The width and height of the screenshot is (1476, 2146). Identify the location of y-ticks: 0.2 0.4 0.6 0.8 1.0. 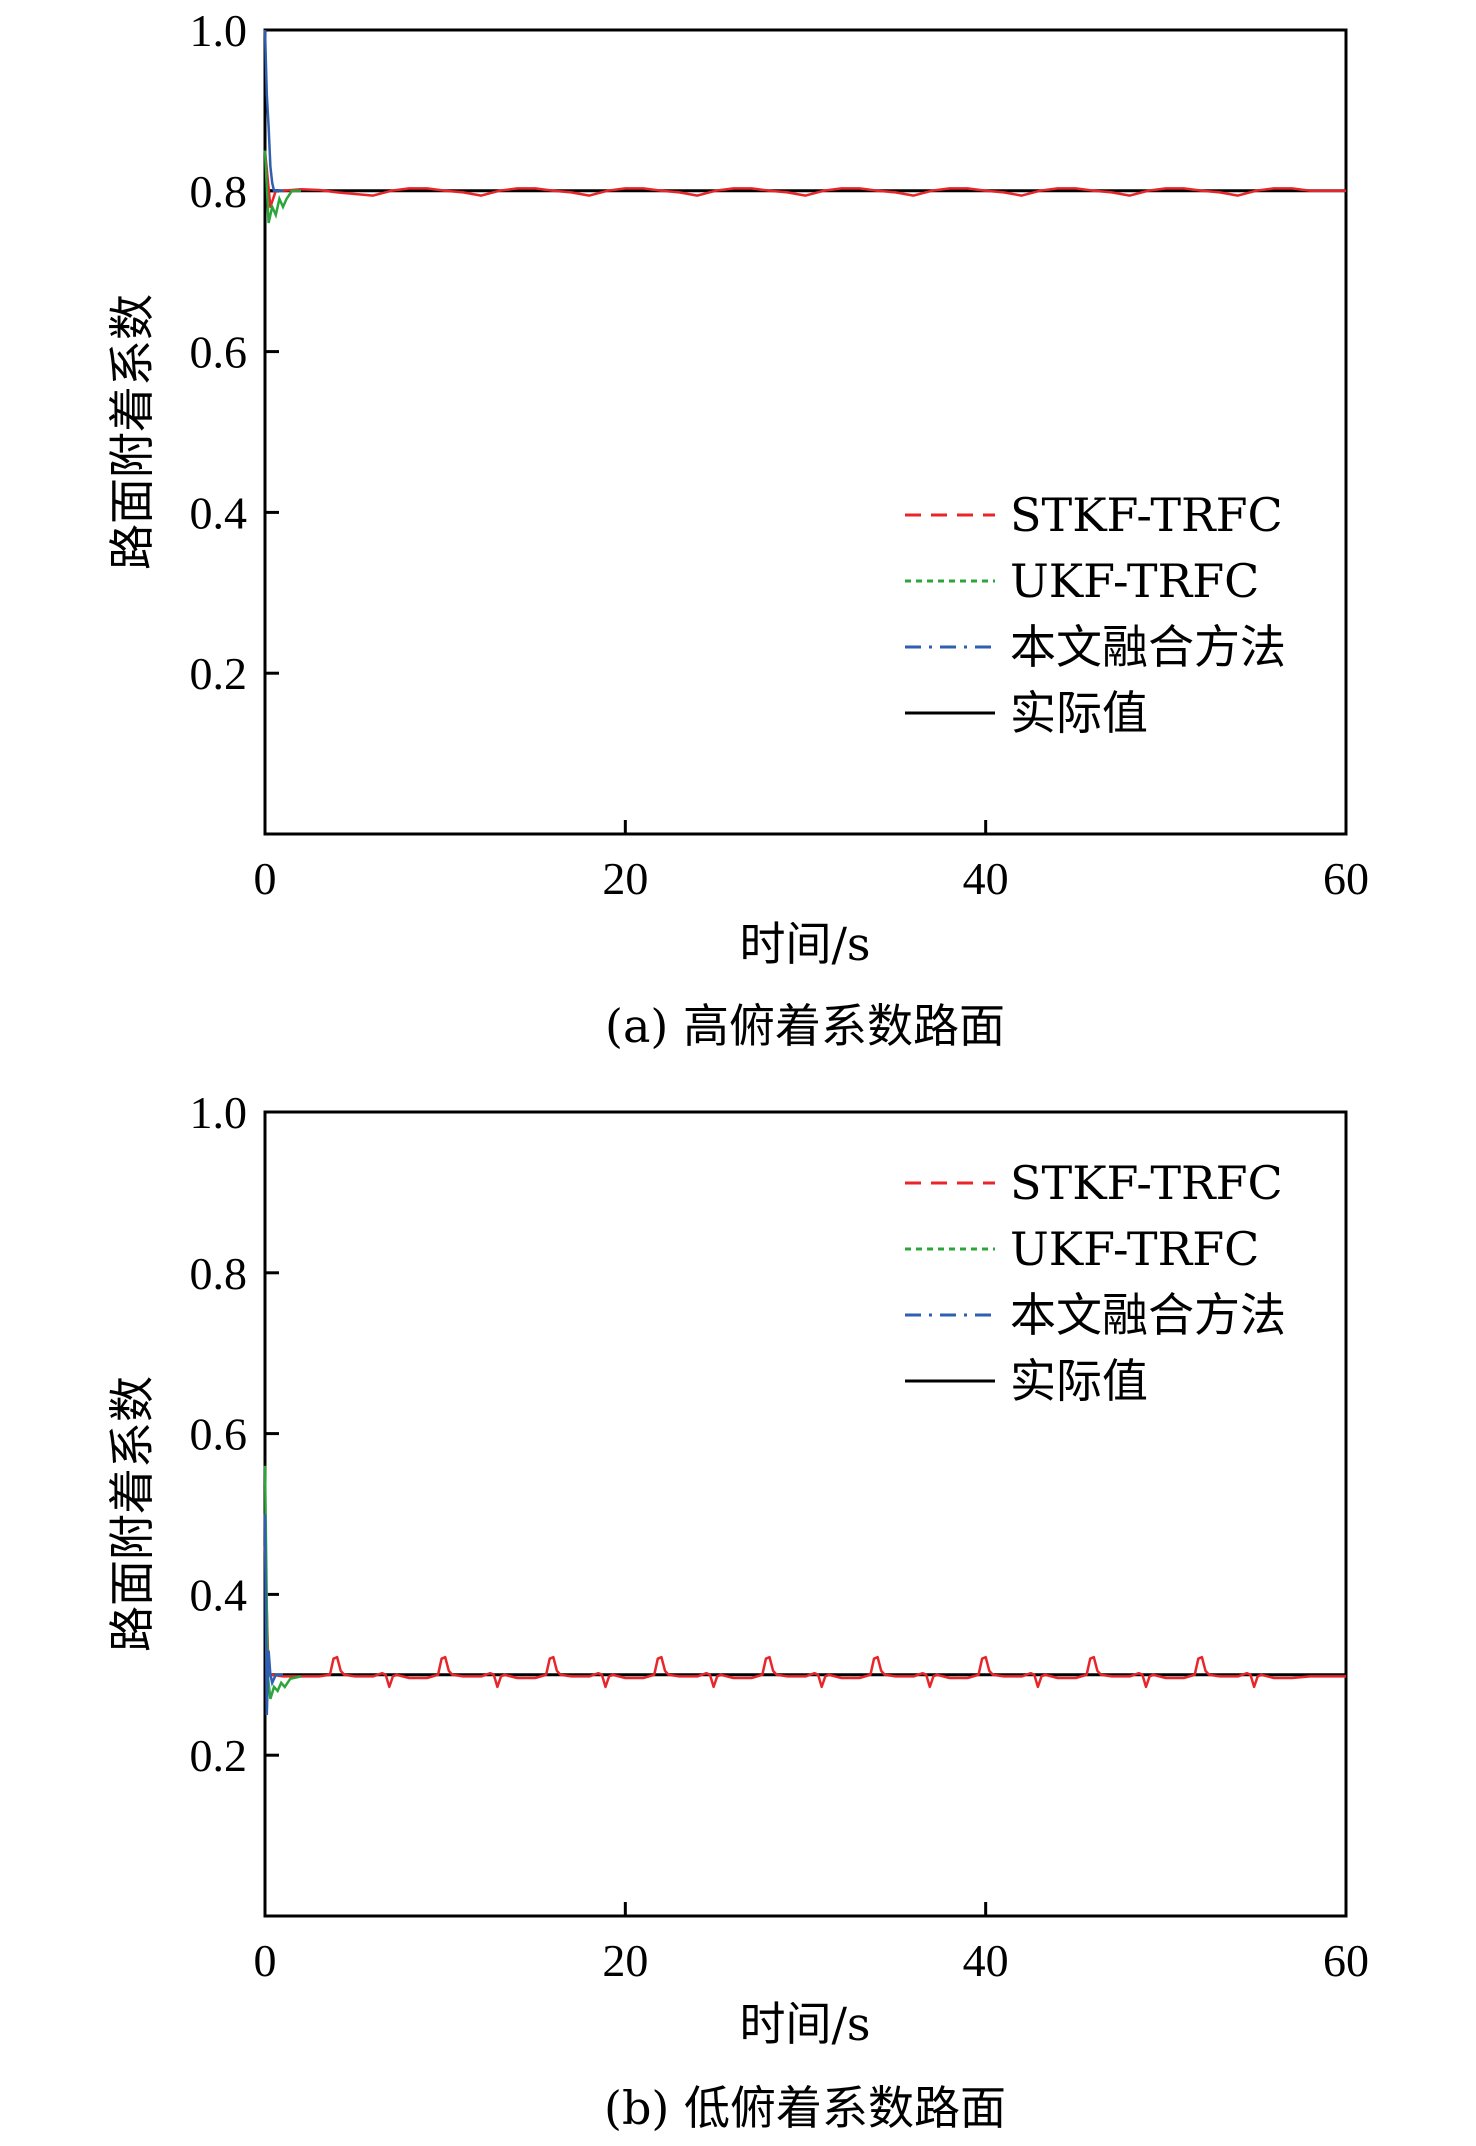
(234, 1434).